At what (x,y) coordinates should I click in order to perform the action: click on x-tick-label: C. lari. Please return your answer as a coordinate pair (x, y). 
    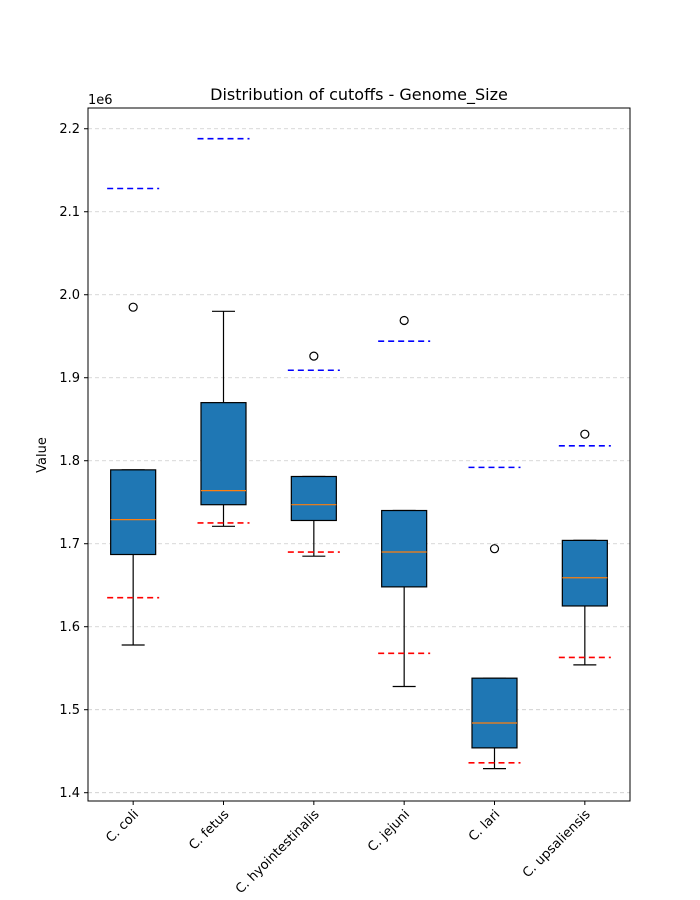
    Looking at the image, I should click on (484, 825).